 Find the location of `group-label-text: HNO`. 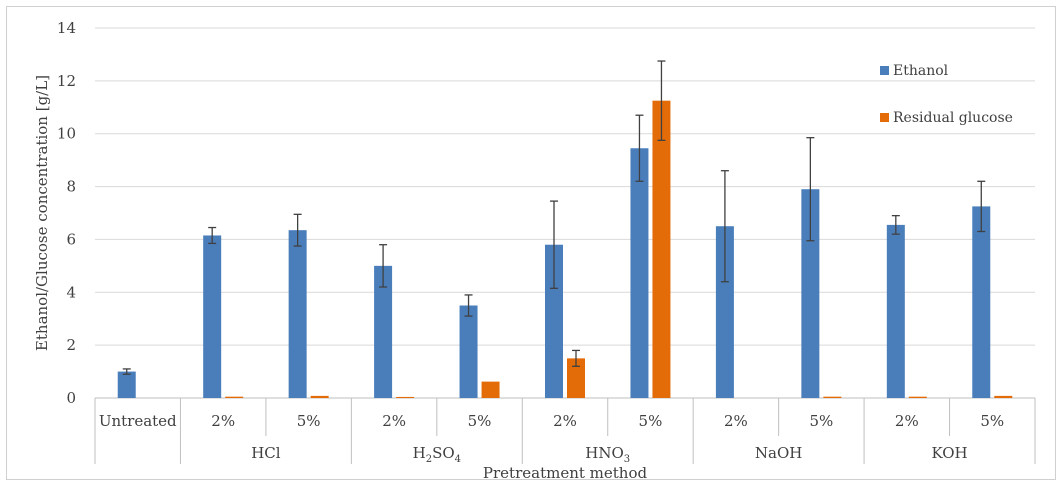

group-label-text: HNO is located at coordinates (604, 453).